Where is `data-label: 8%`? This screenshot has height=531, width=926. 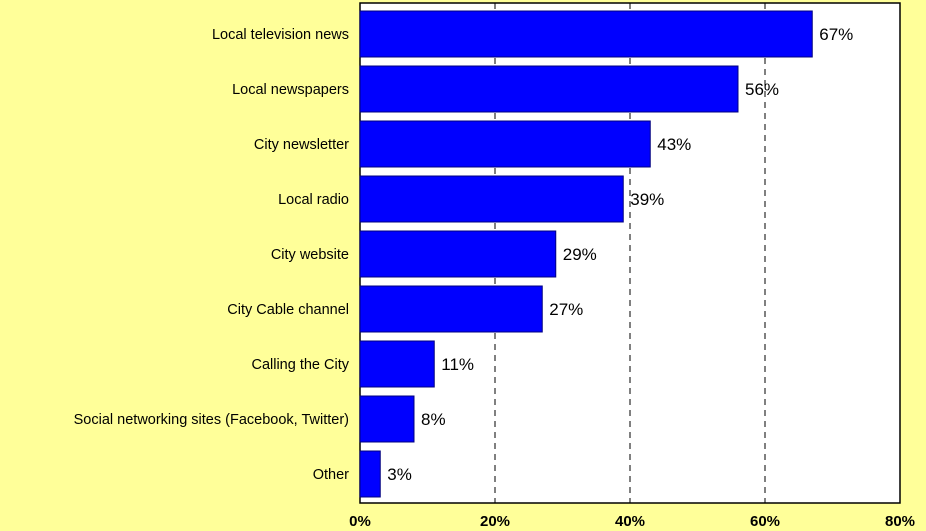
data-label: 8% is located at coordinates (433, 419).